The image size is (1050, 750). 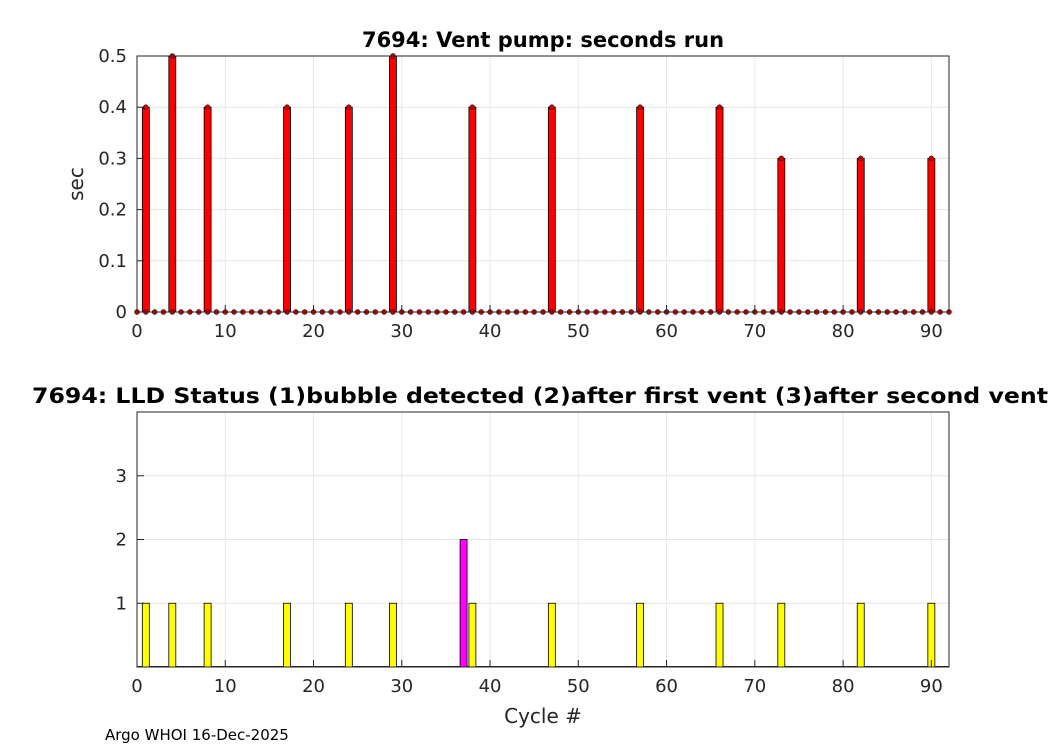 I want to click on top-x-tick-label: 0, so click(x=136, y=331).